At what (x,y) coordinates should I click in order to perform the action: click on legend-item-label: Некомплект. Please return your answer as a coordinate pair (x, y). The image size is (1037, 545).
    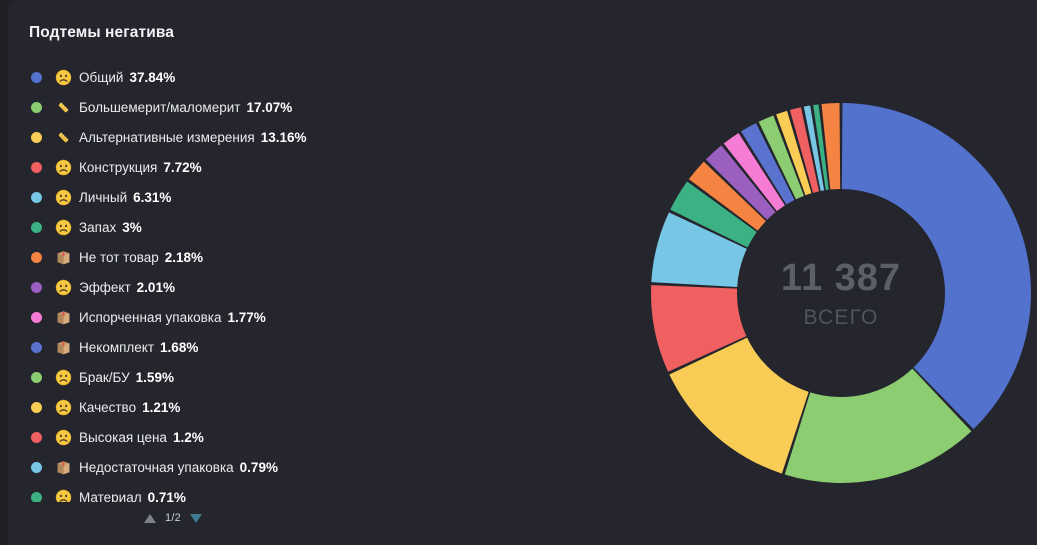
    Looking at the image, I should click on (117, 347).